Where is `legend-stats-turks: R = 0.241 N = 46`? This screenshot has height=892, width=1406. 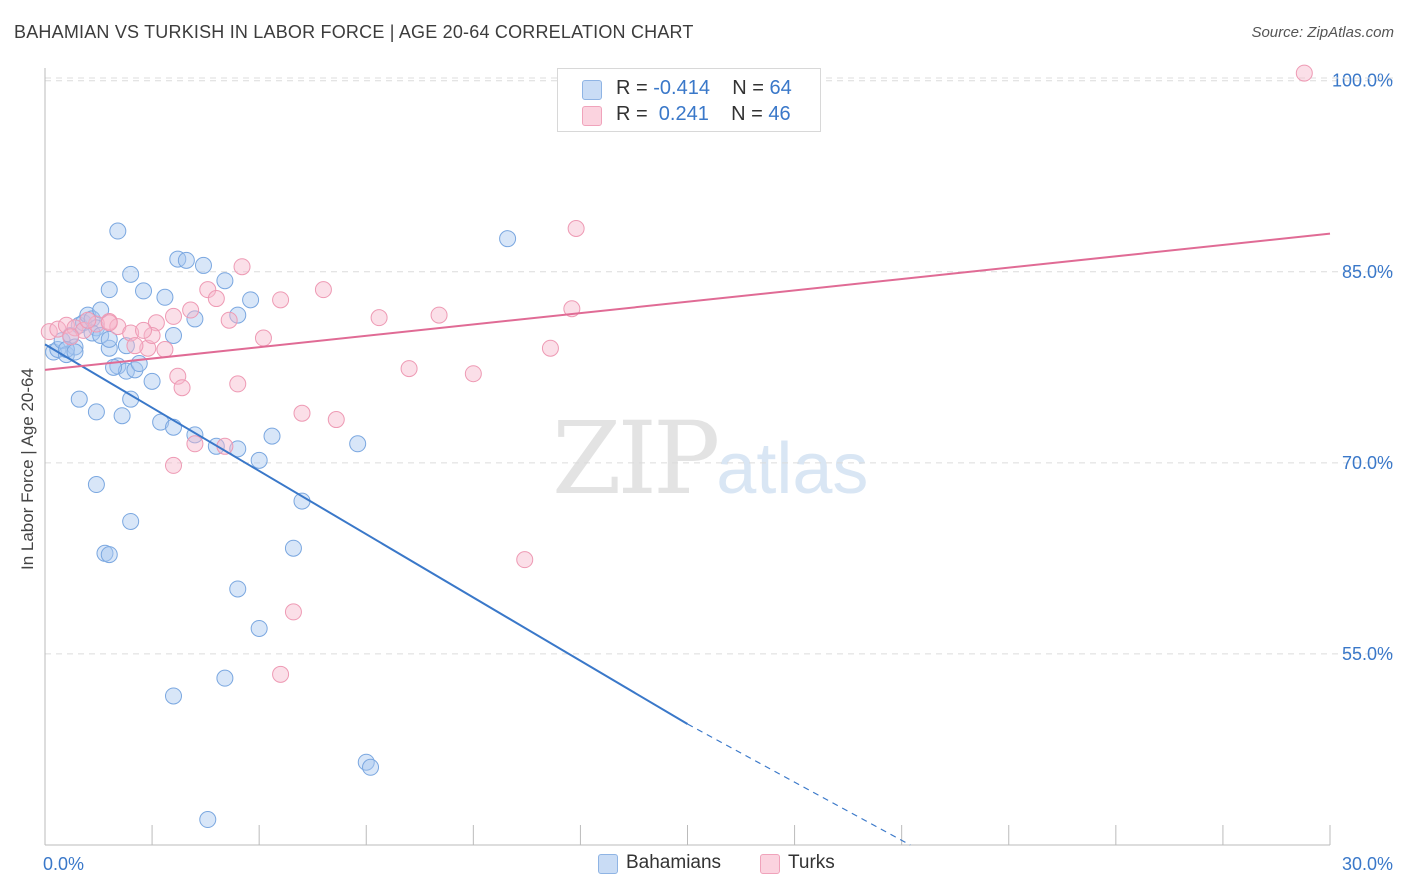 legend-stats-turks: R = 0.241 N = 46 is located at coordinates (703, 114).